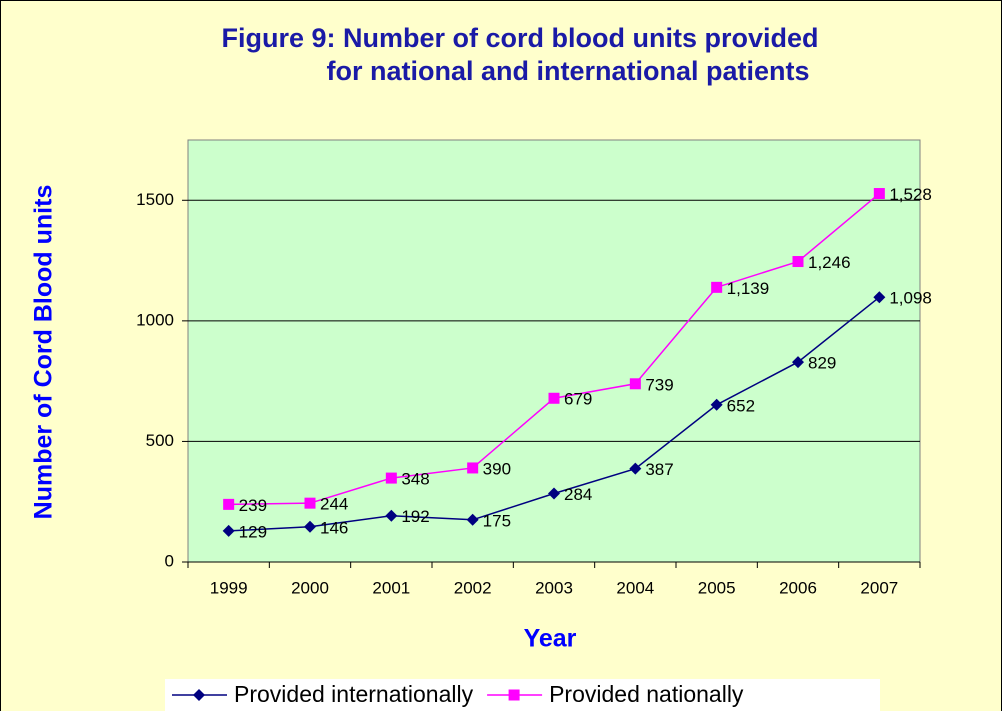 Image resolution: width=1002 pixels, height=711 pixels. What do you see at coordinates (879, 587) in the screenshot?
I see `x-tick-label: 2007` at bounding box center [879, 587].